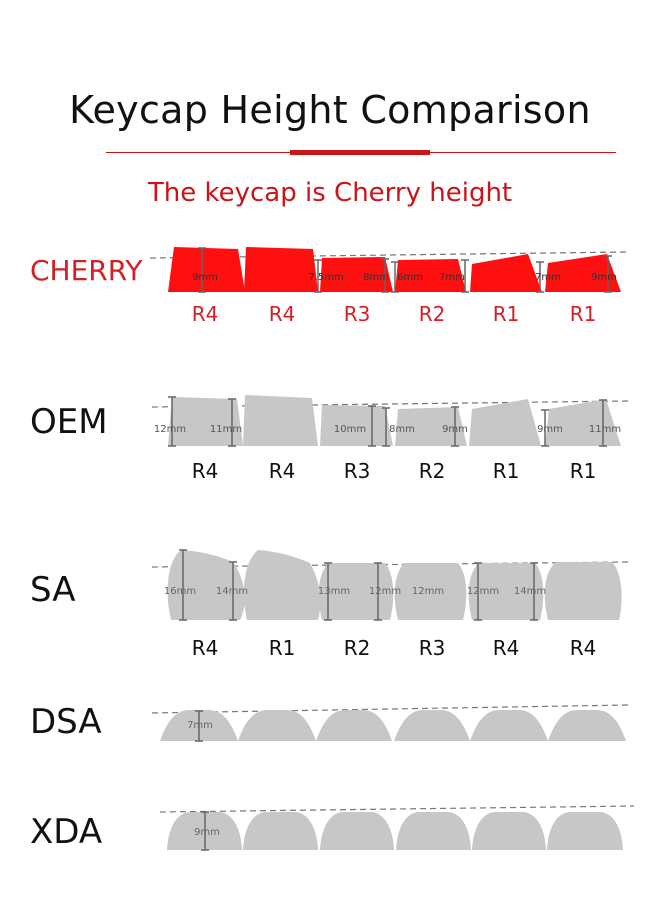 The image size is (660, 900). Describe the element at coordinates (432, 648) in the screenshot. I see `sa-row-label-4: R3` at that location.